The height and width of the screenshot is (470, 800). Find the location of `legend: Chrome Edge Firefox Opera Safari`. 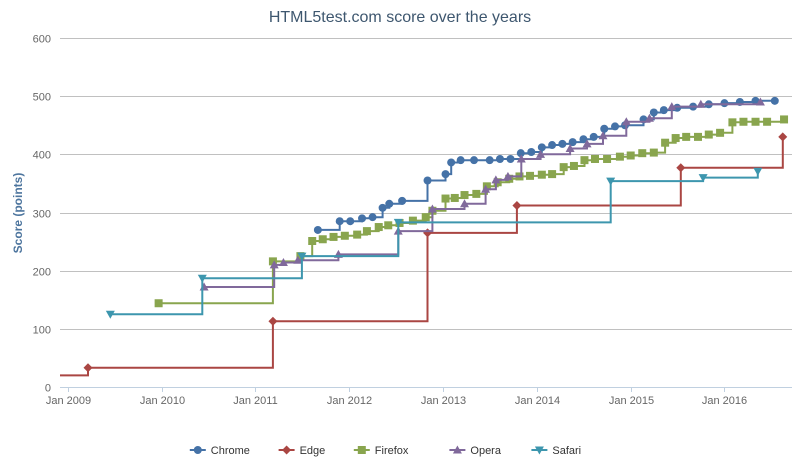

legend: Chrome Edge Firefox Opera Safari is located at coordinates (385, 451).